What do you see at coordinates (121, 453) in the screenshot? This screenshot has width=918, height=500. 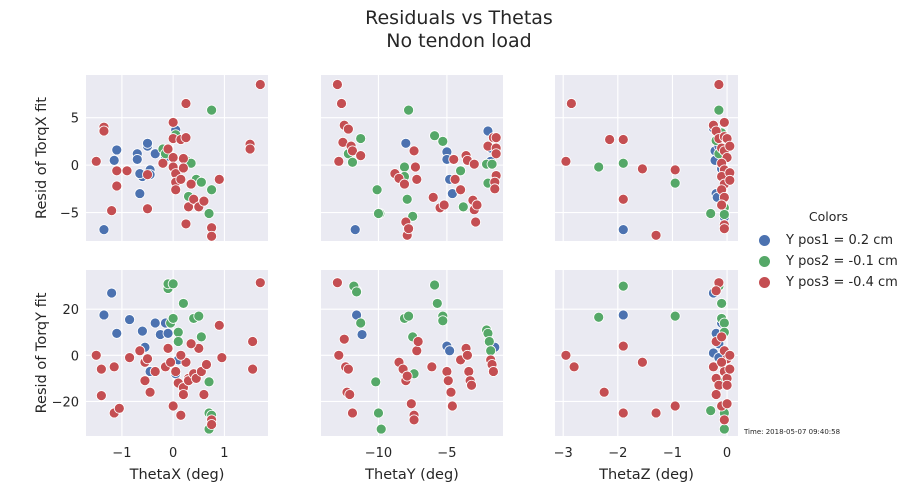 I see `xtick-label-r1c0: −1` at bounding box center [121, 453].